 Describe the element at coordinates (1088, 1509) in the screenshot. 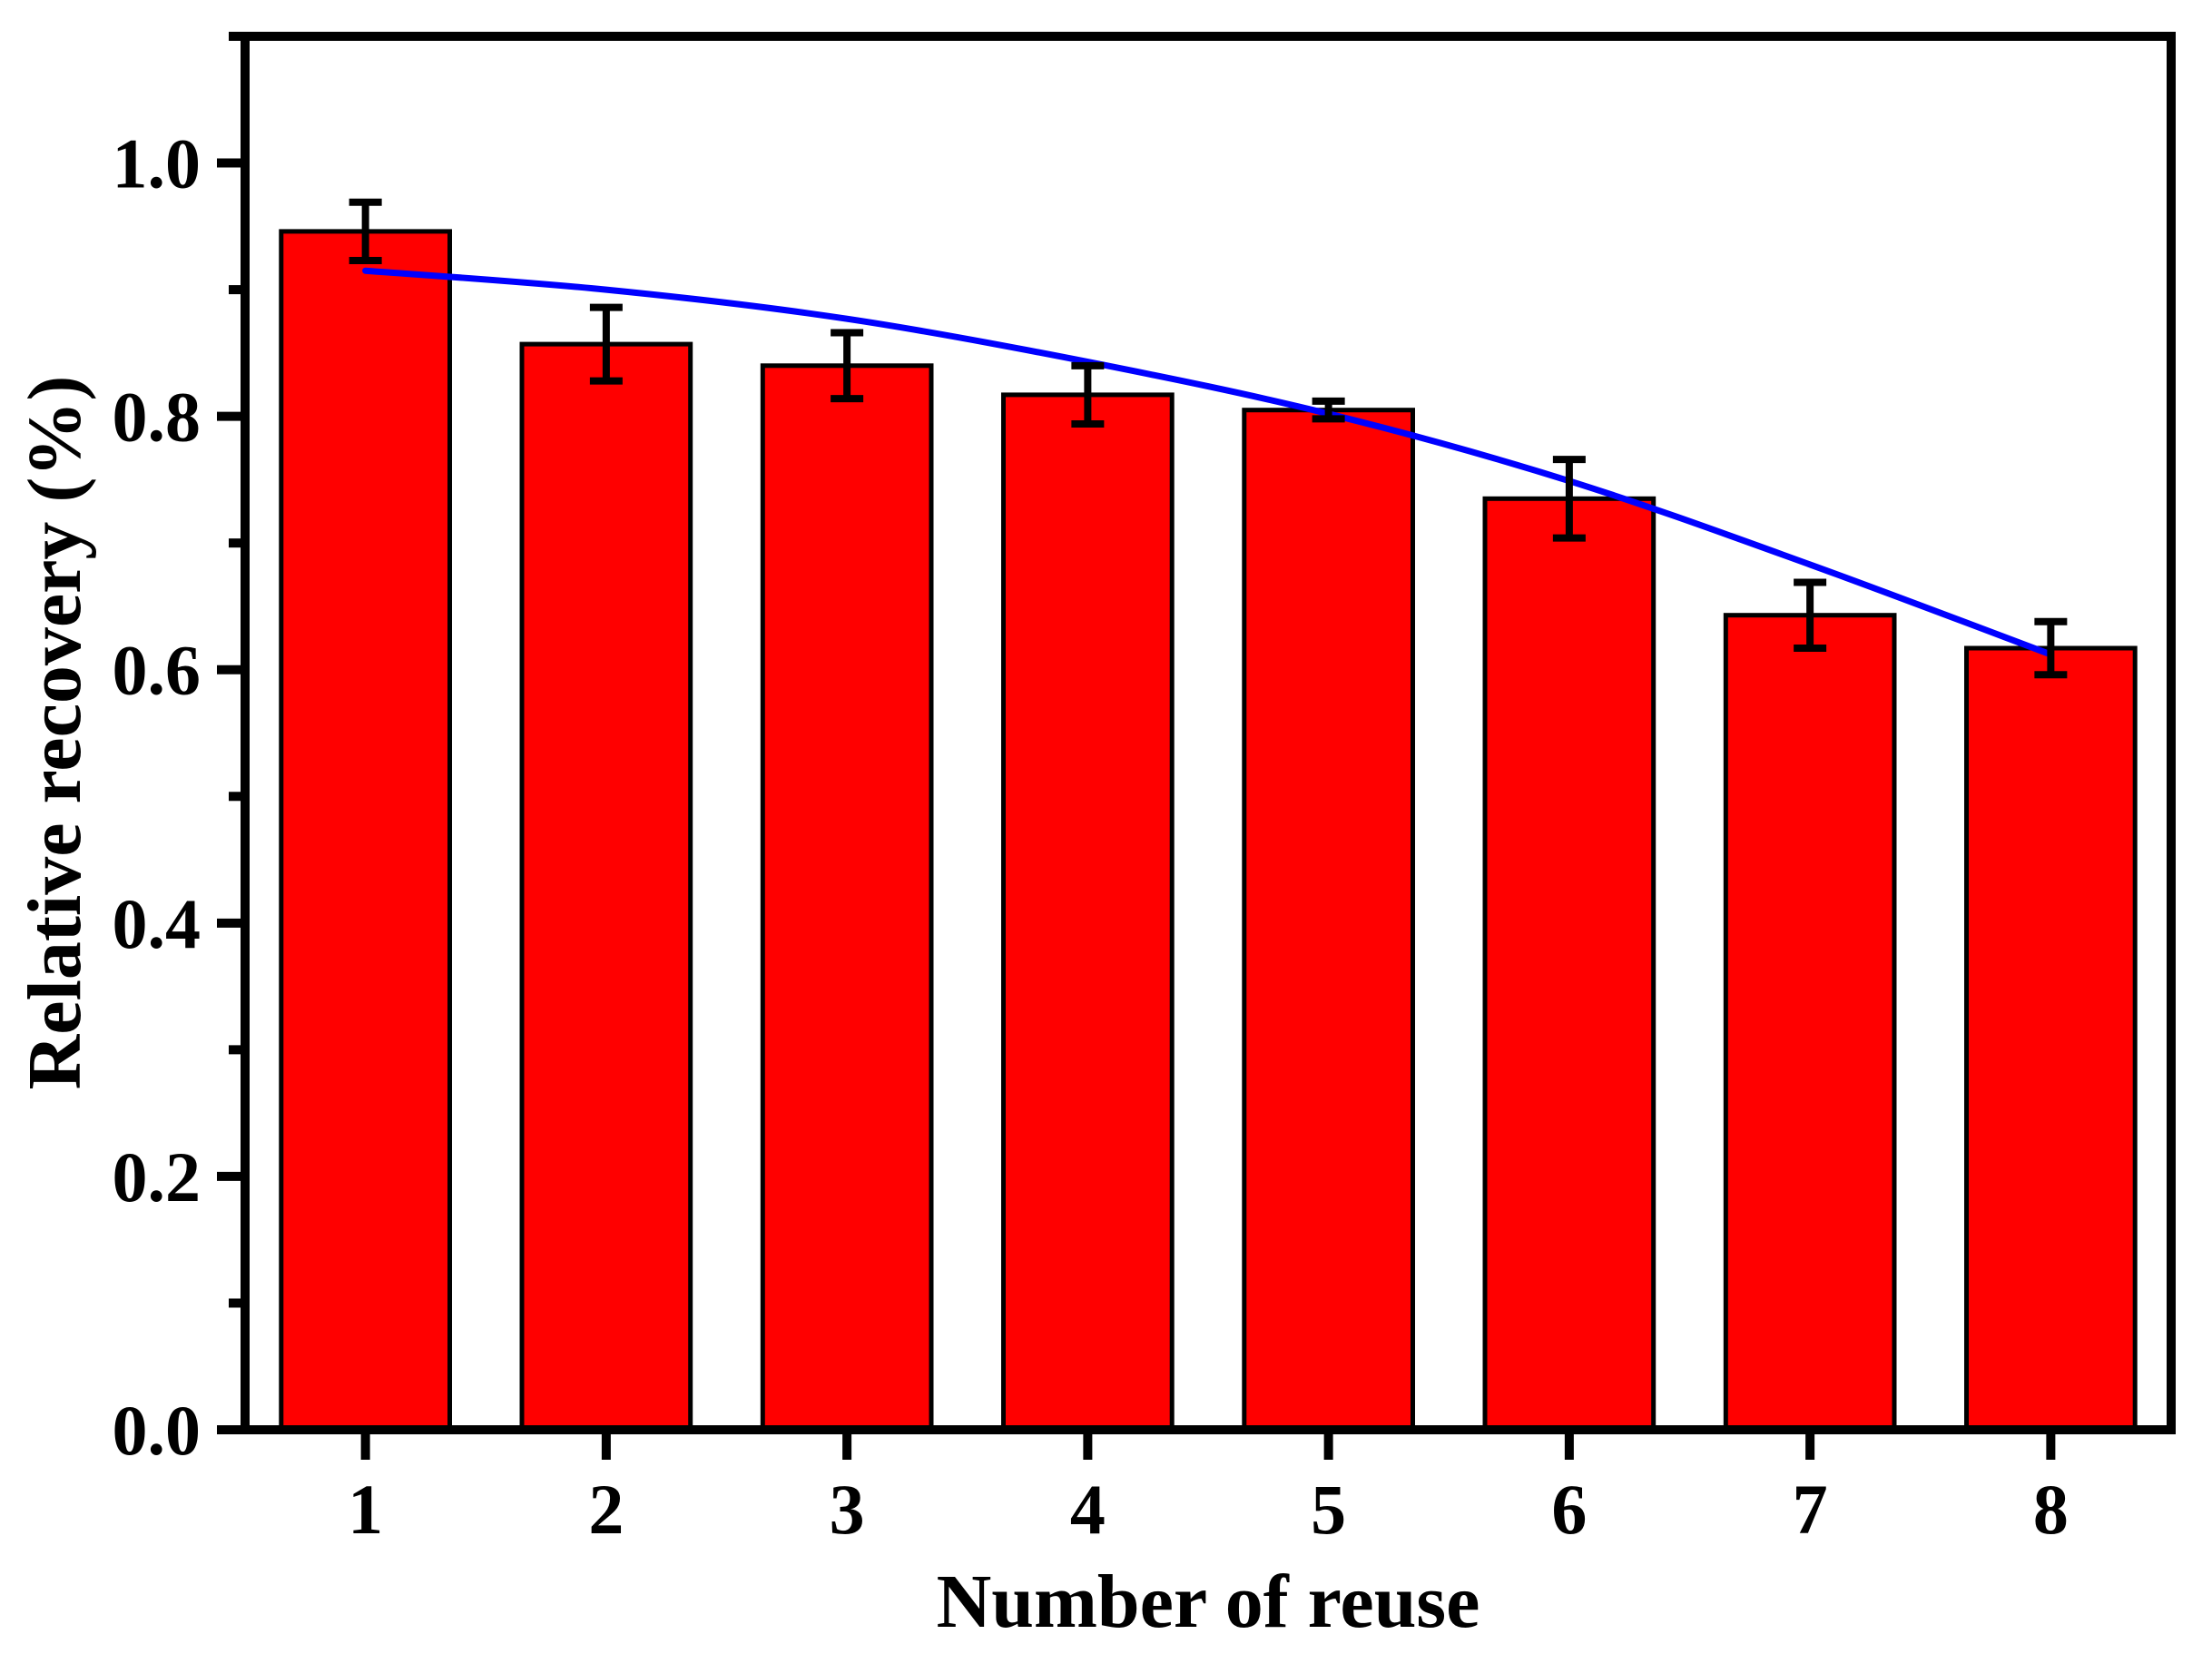

I see `x-tick-label: 4` at that location.